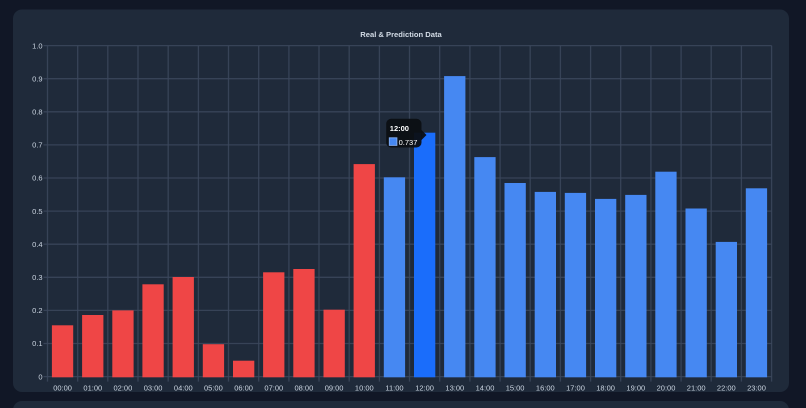  I want to click on svg-text: 21:00, so click(696, 388).